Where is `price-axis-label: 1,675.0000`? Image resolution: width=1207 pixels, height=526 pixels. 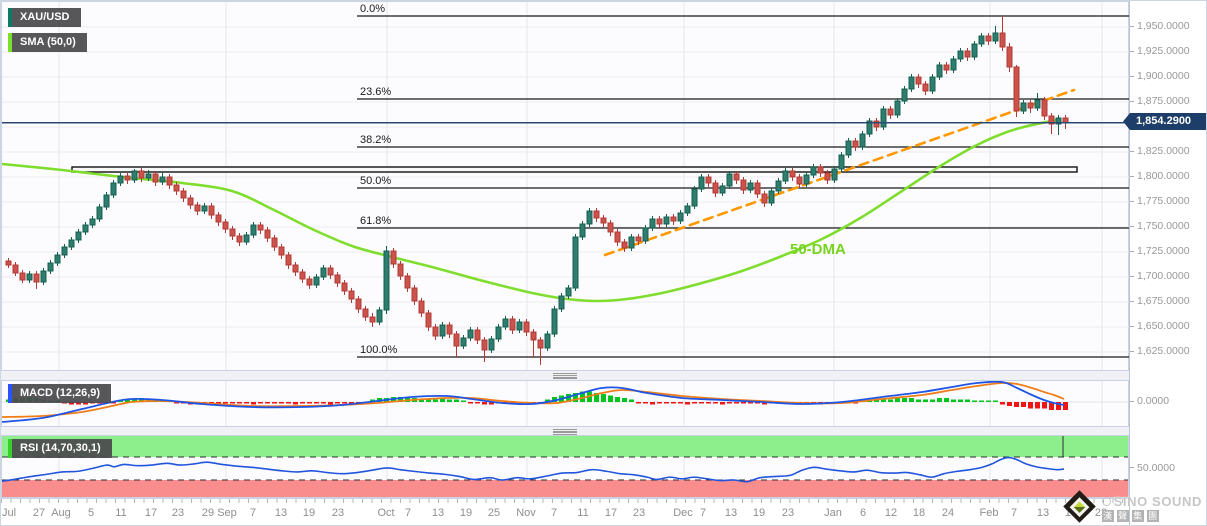 price-axis-label: 1,675.0000 is located at coordinates (1160, 301).